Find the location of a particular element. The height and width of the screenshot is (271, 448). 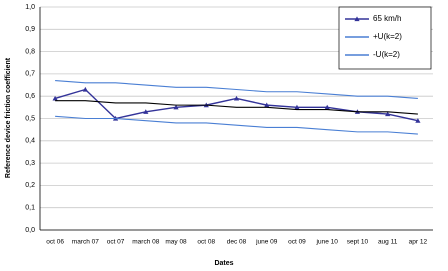

y-tick-label: 0,3 is located at coordinates (30, 163).